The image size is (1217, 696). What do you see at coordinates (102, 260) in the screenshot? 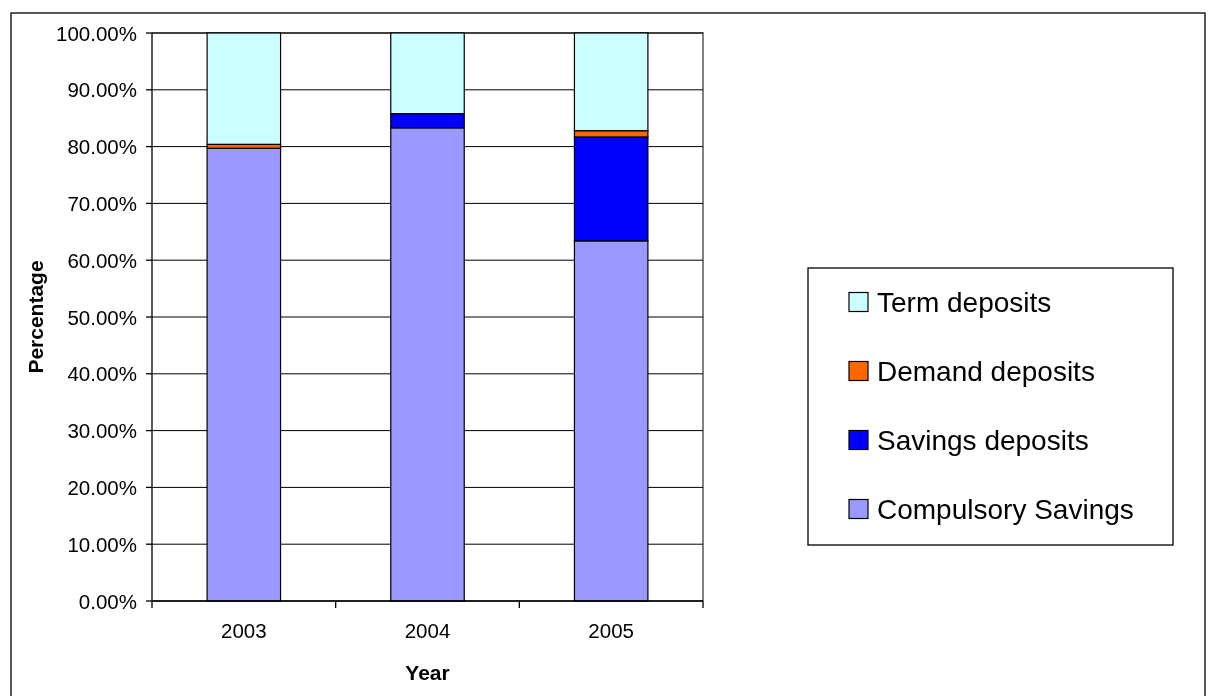
I see `y-tick-label: 60.00%` at bounding box center [102, 260].